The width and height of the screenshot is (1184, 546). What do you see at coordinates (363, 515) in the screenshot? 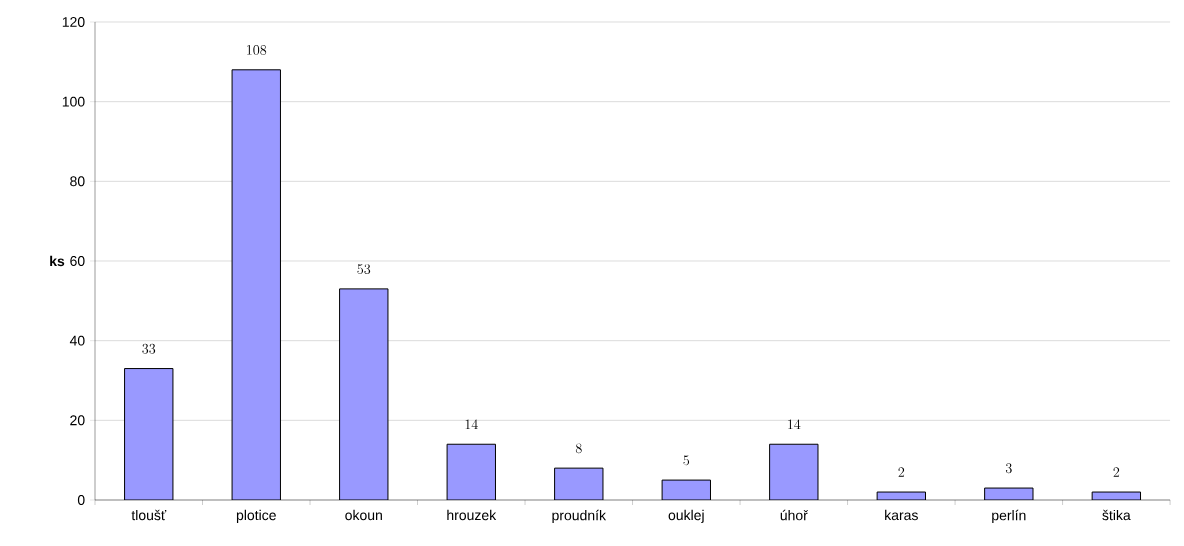
I see `x-tick-label: okoun` at bounding box center [363, 515].